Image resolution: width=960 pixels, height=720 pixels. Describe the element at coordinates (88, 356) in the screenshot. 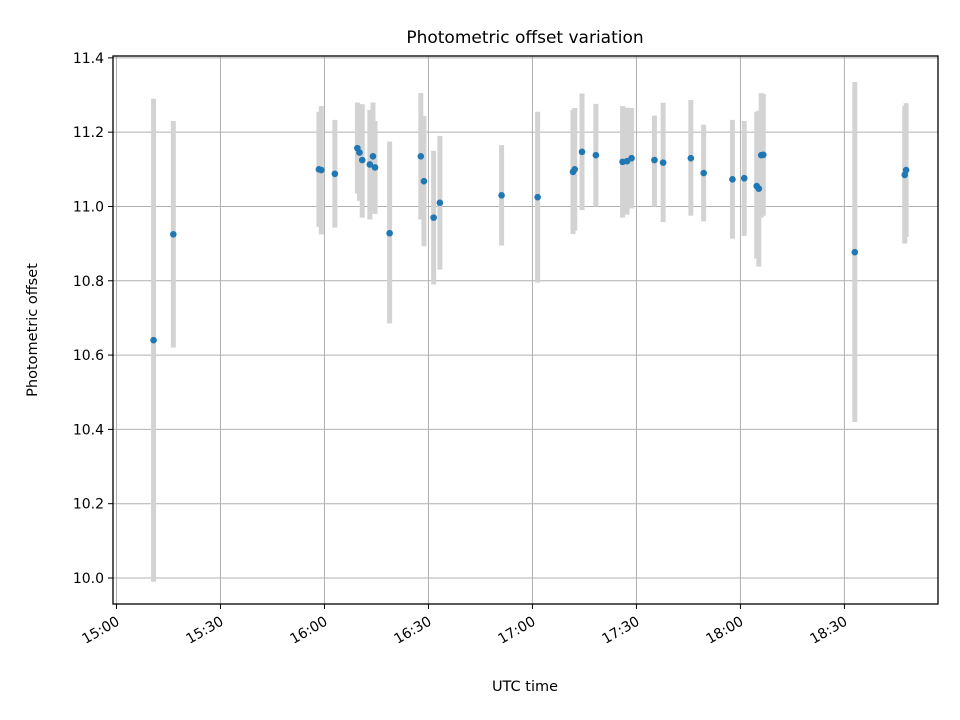

I see `y-tick-label: 10.6` at that location.